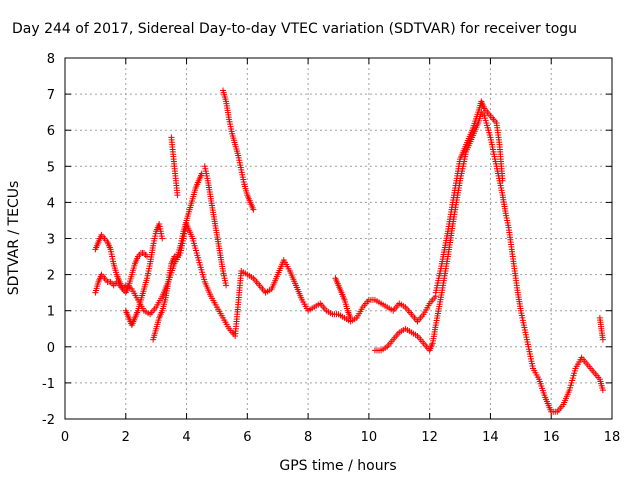  I want to click on y-tick-label: 1, so click(51, 312).